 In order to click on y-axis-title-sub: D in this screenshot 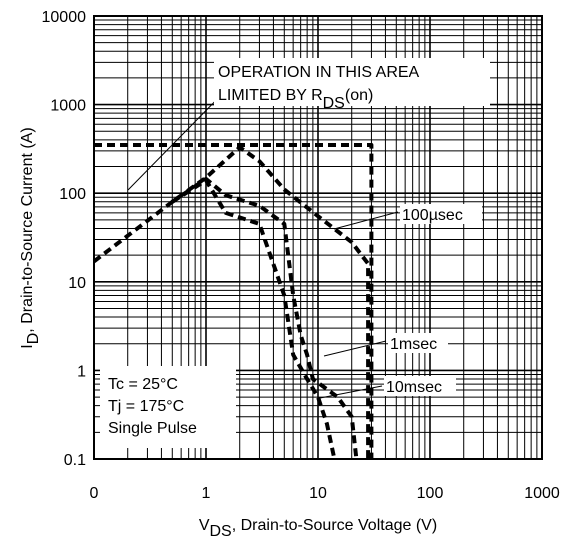, I will do `click(33, 339)`.